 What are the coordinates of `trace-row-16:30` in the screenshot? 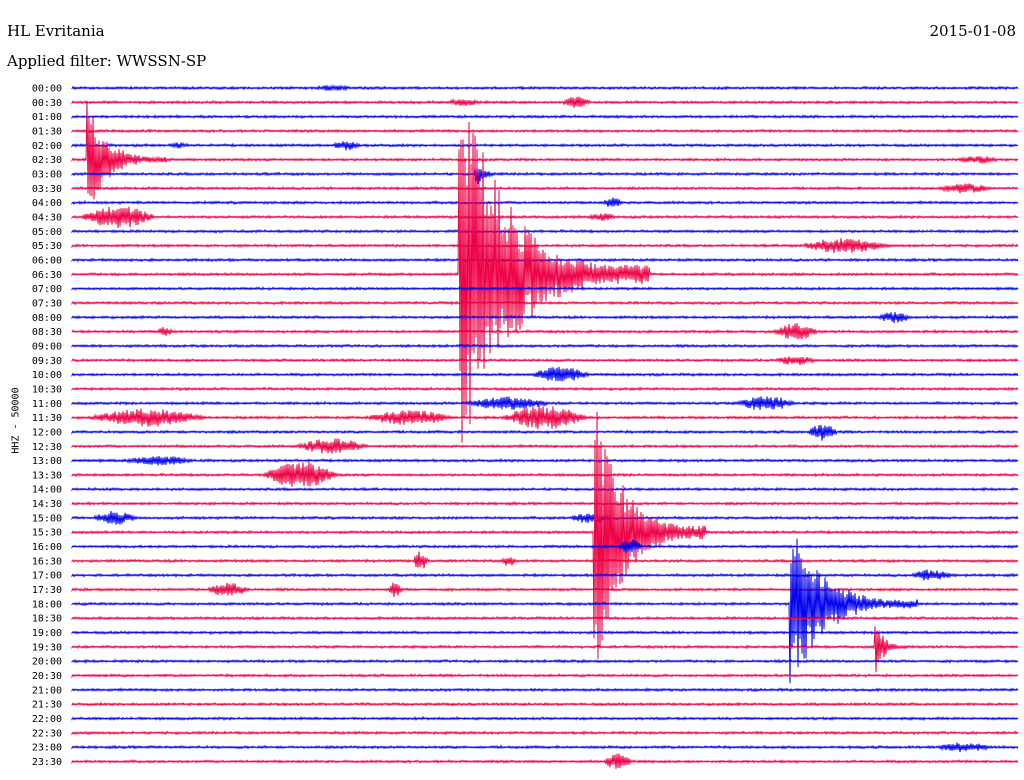 It's located at (545, 560).